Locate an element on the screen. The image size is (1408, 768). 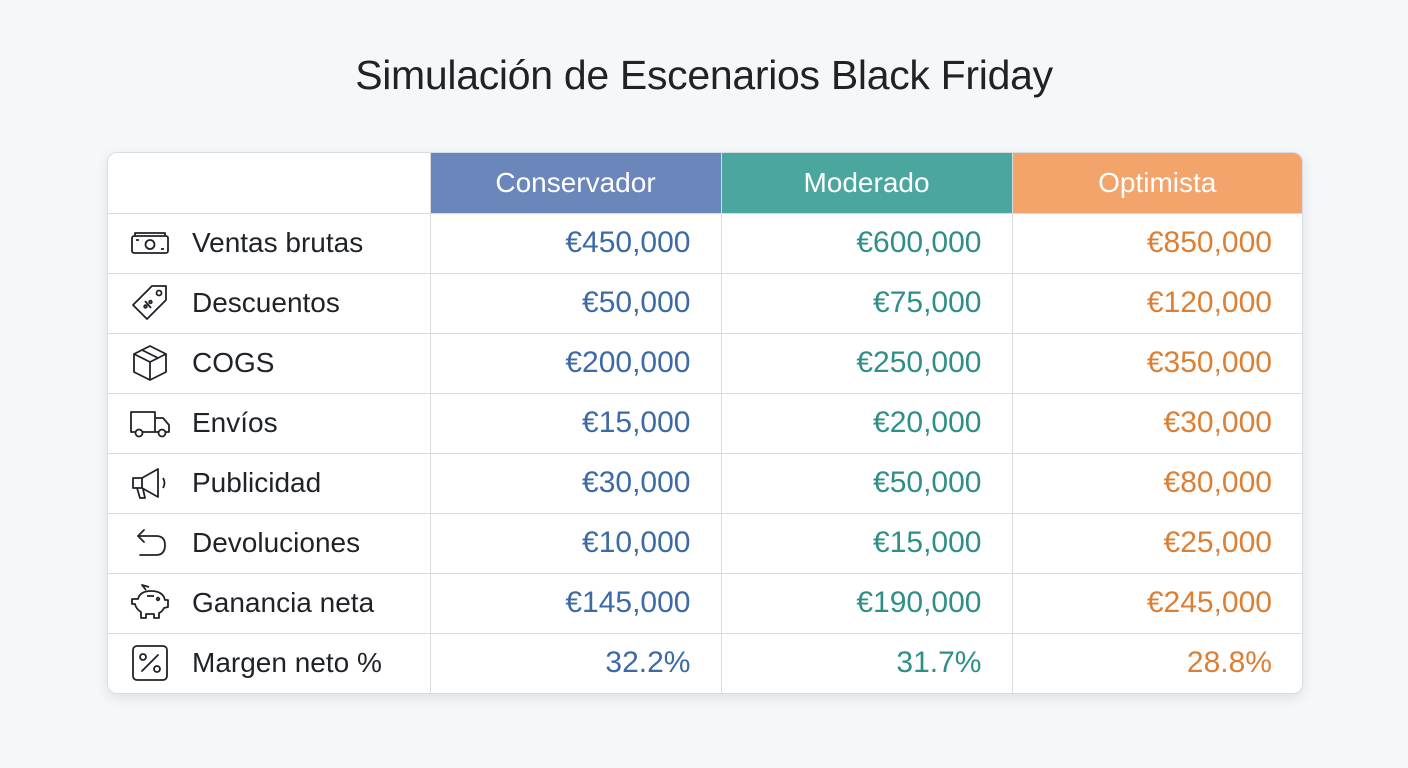
cell-value: 28.8% is located at coordinates (1229, 663).